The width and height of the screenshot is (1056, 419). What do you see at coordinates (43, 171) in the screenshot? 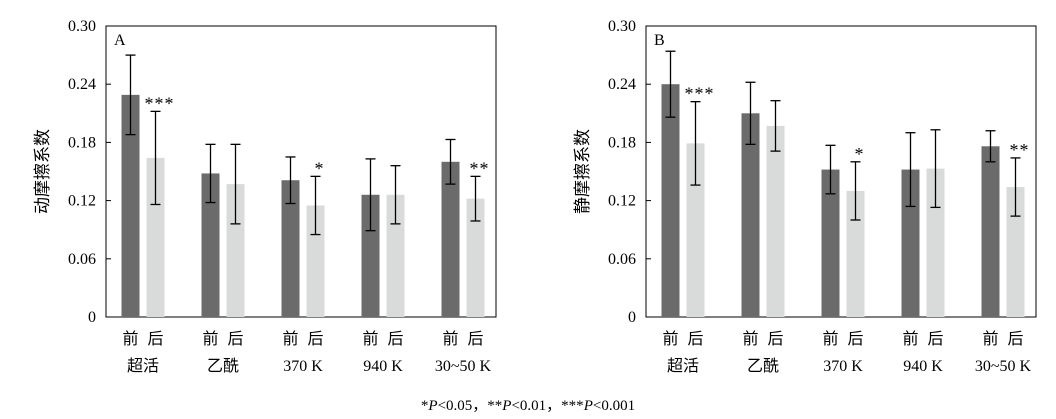
I see `y-axis-label: 动摩擦系数` at bounding box center [43, 171].